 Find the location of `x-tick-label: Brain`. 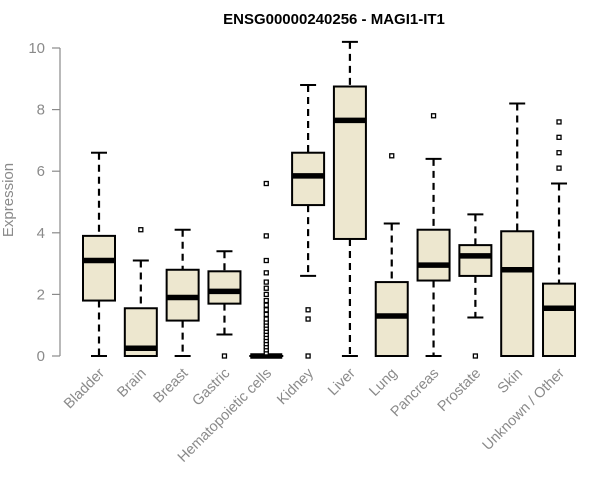

x-tick-label: Brain is located at coordinates (131, 383).